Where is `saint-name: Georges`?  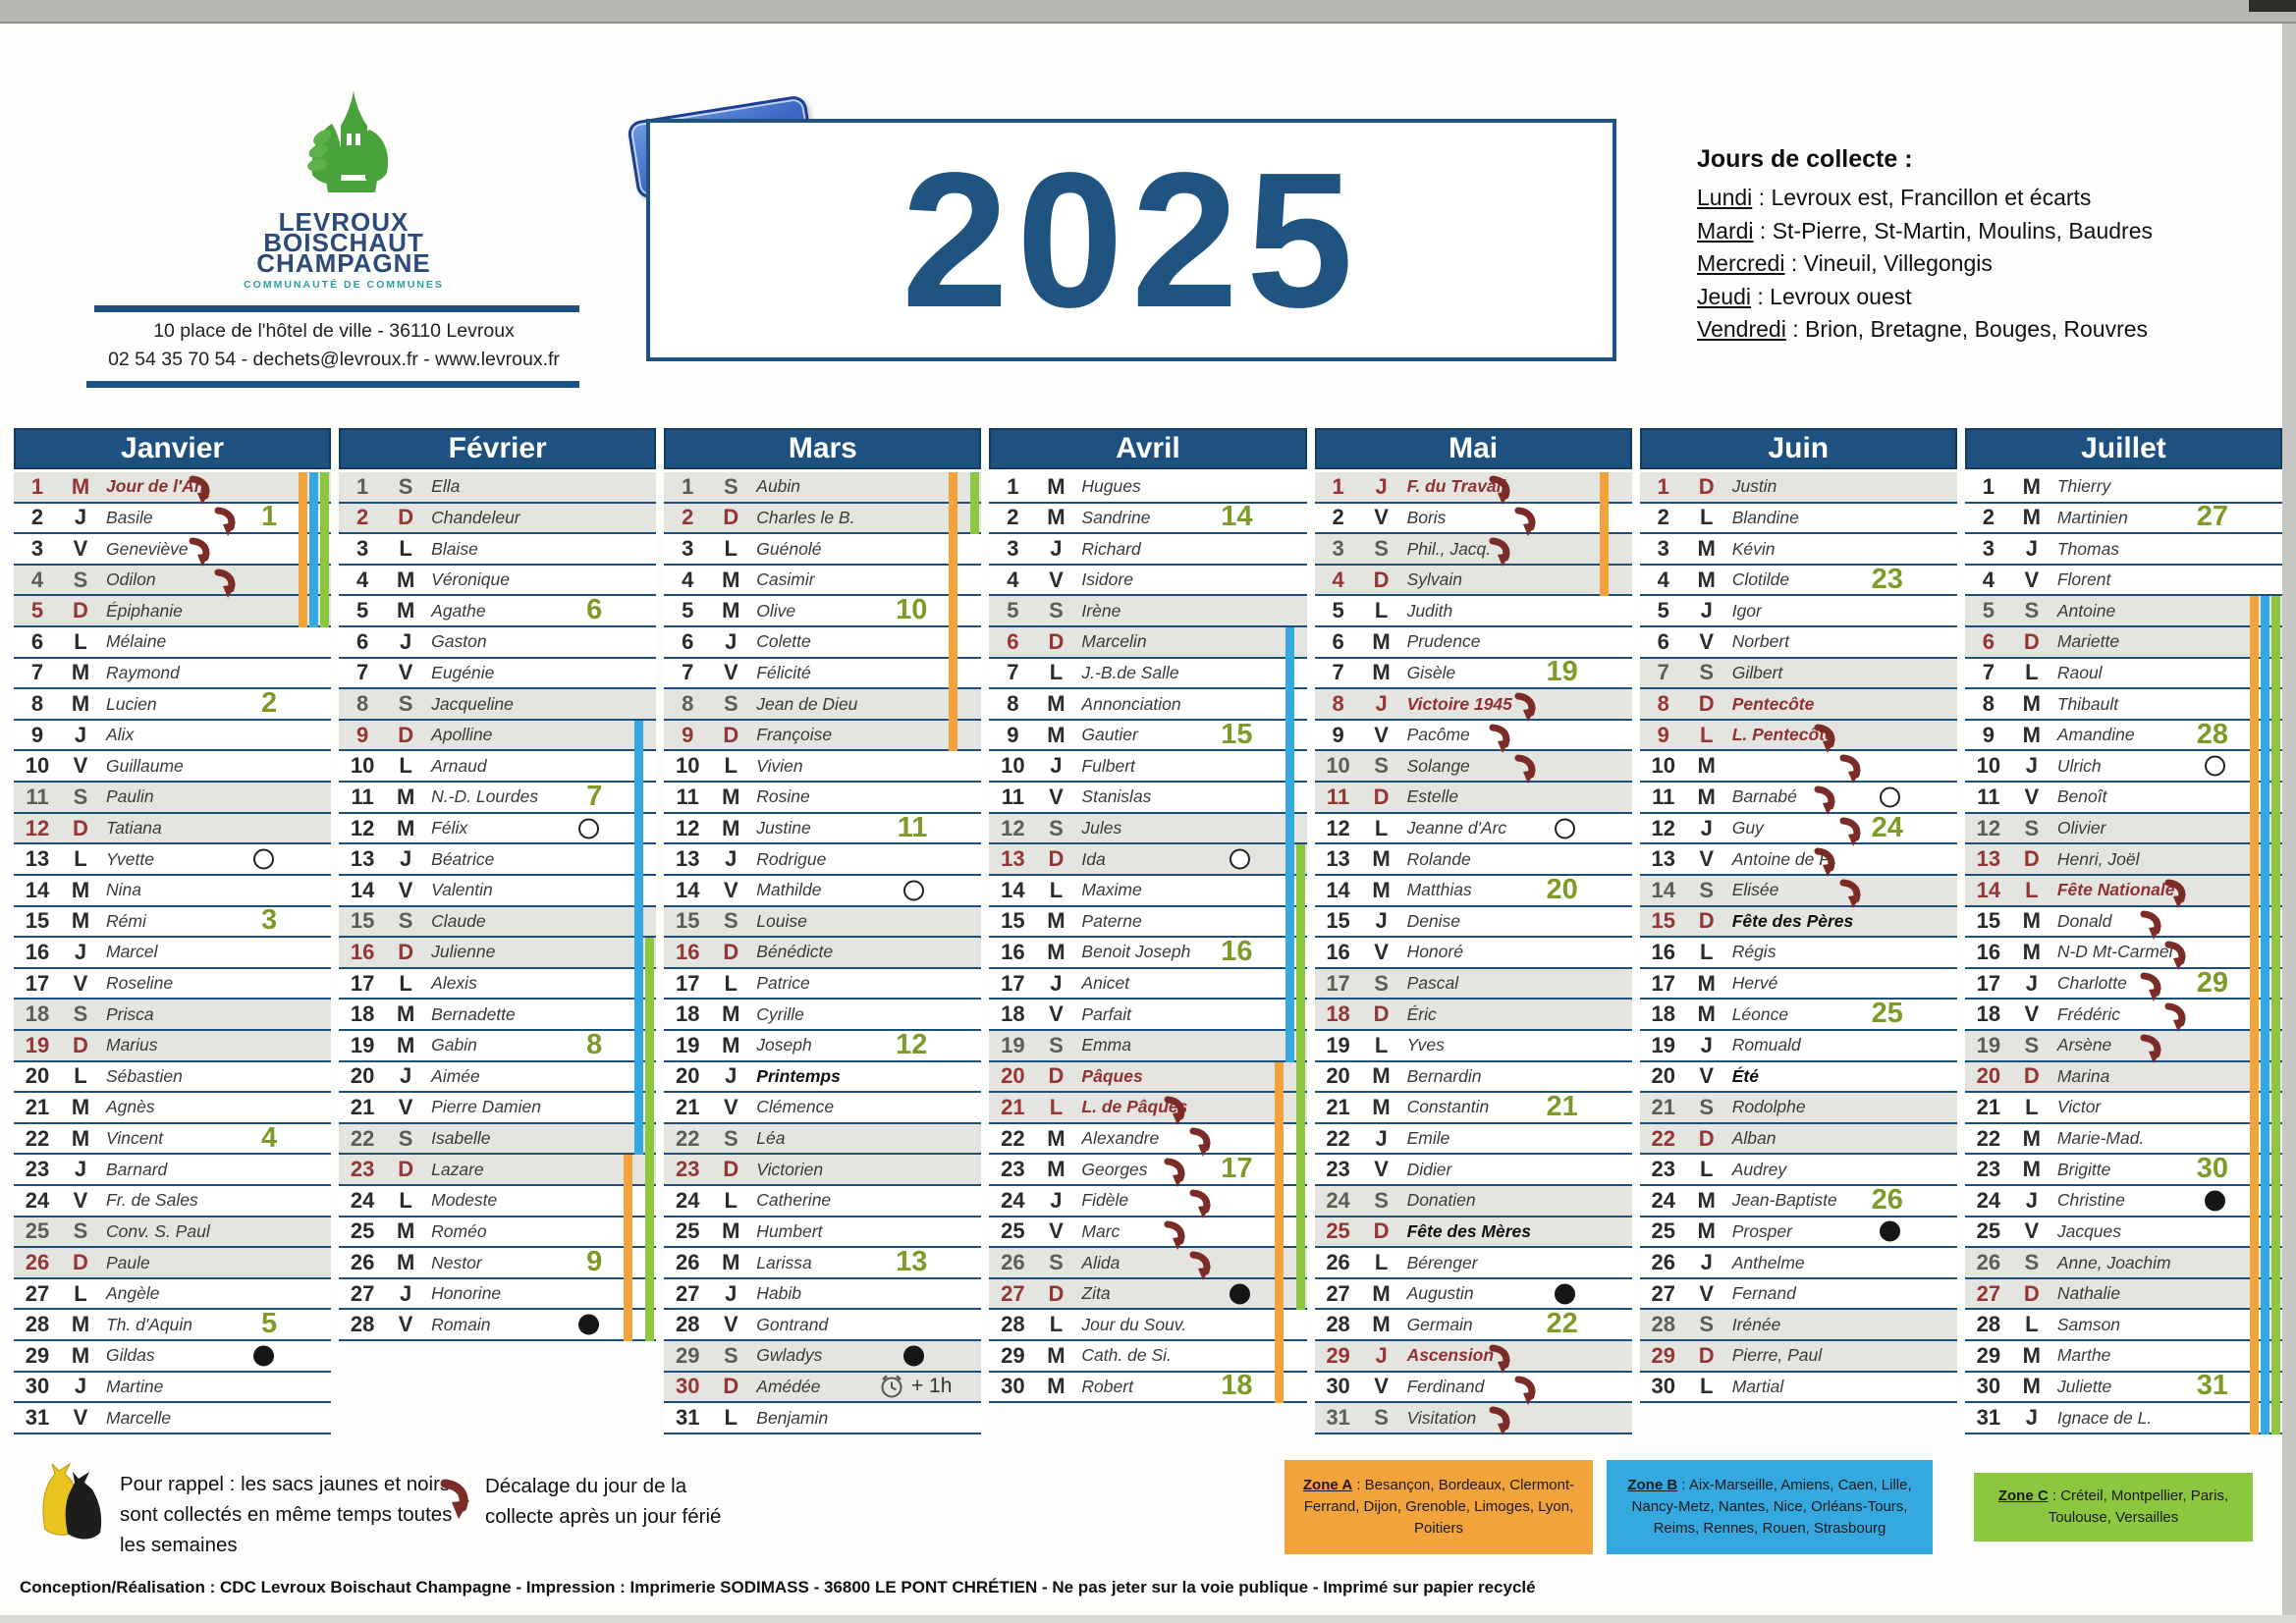
saint-name: Georges is located at coordinates (1114, 1169).